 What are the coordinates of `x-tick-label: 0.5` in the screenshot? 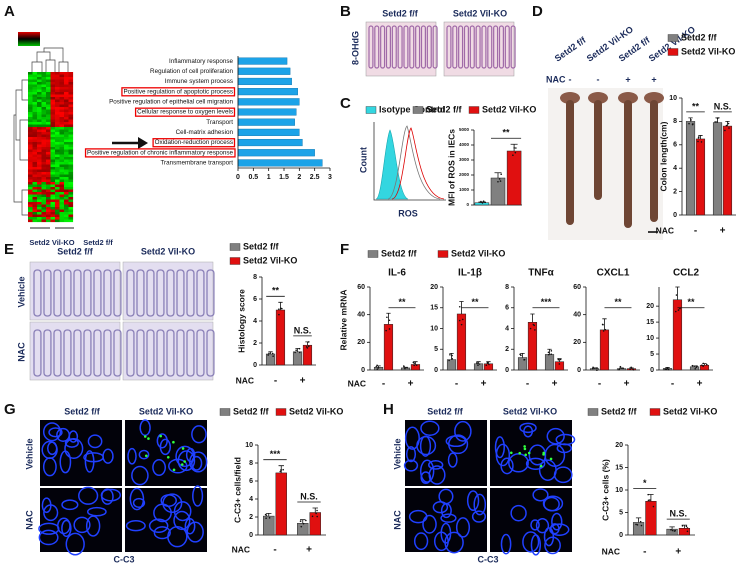 It's located at (253, 177).